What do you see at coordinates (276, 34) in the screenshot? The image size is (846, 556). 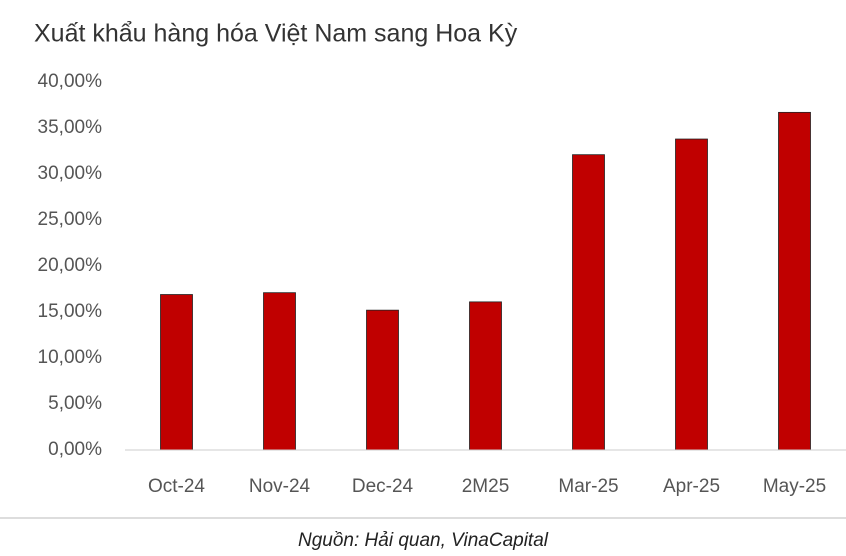 I see `chart-title: Xuất khẩu hàng hóa Việt Nam sang Hoa Kỳ` at bounding box center [276, 34].